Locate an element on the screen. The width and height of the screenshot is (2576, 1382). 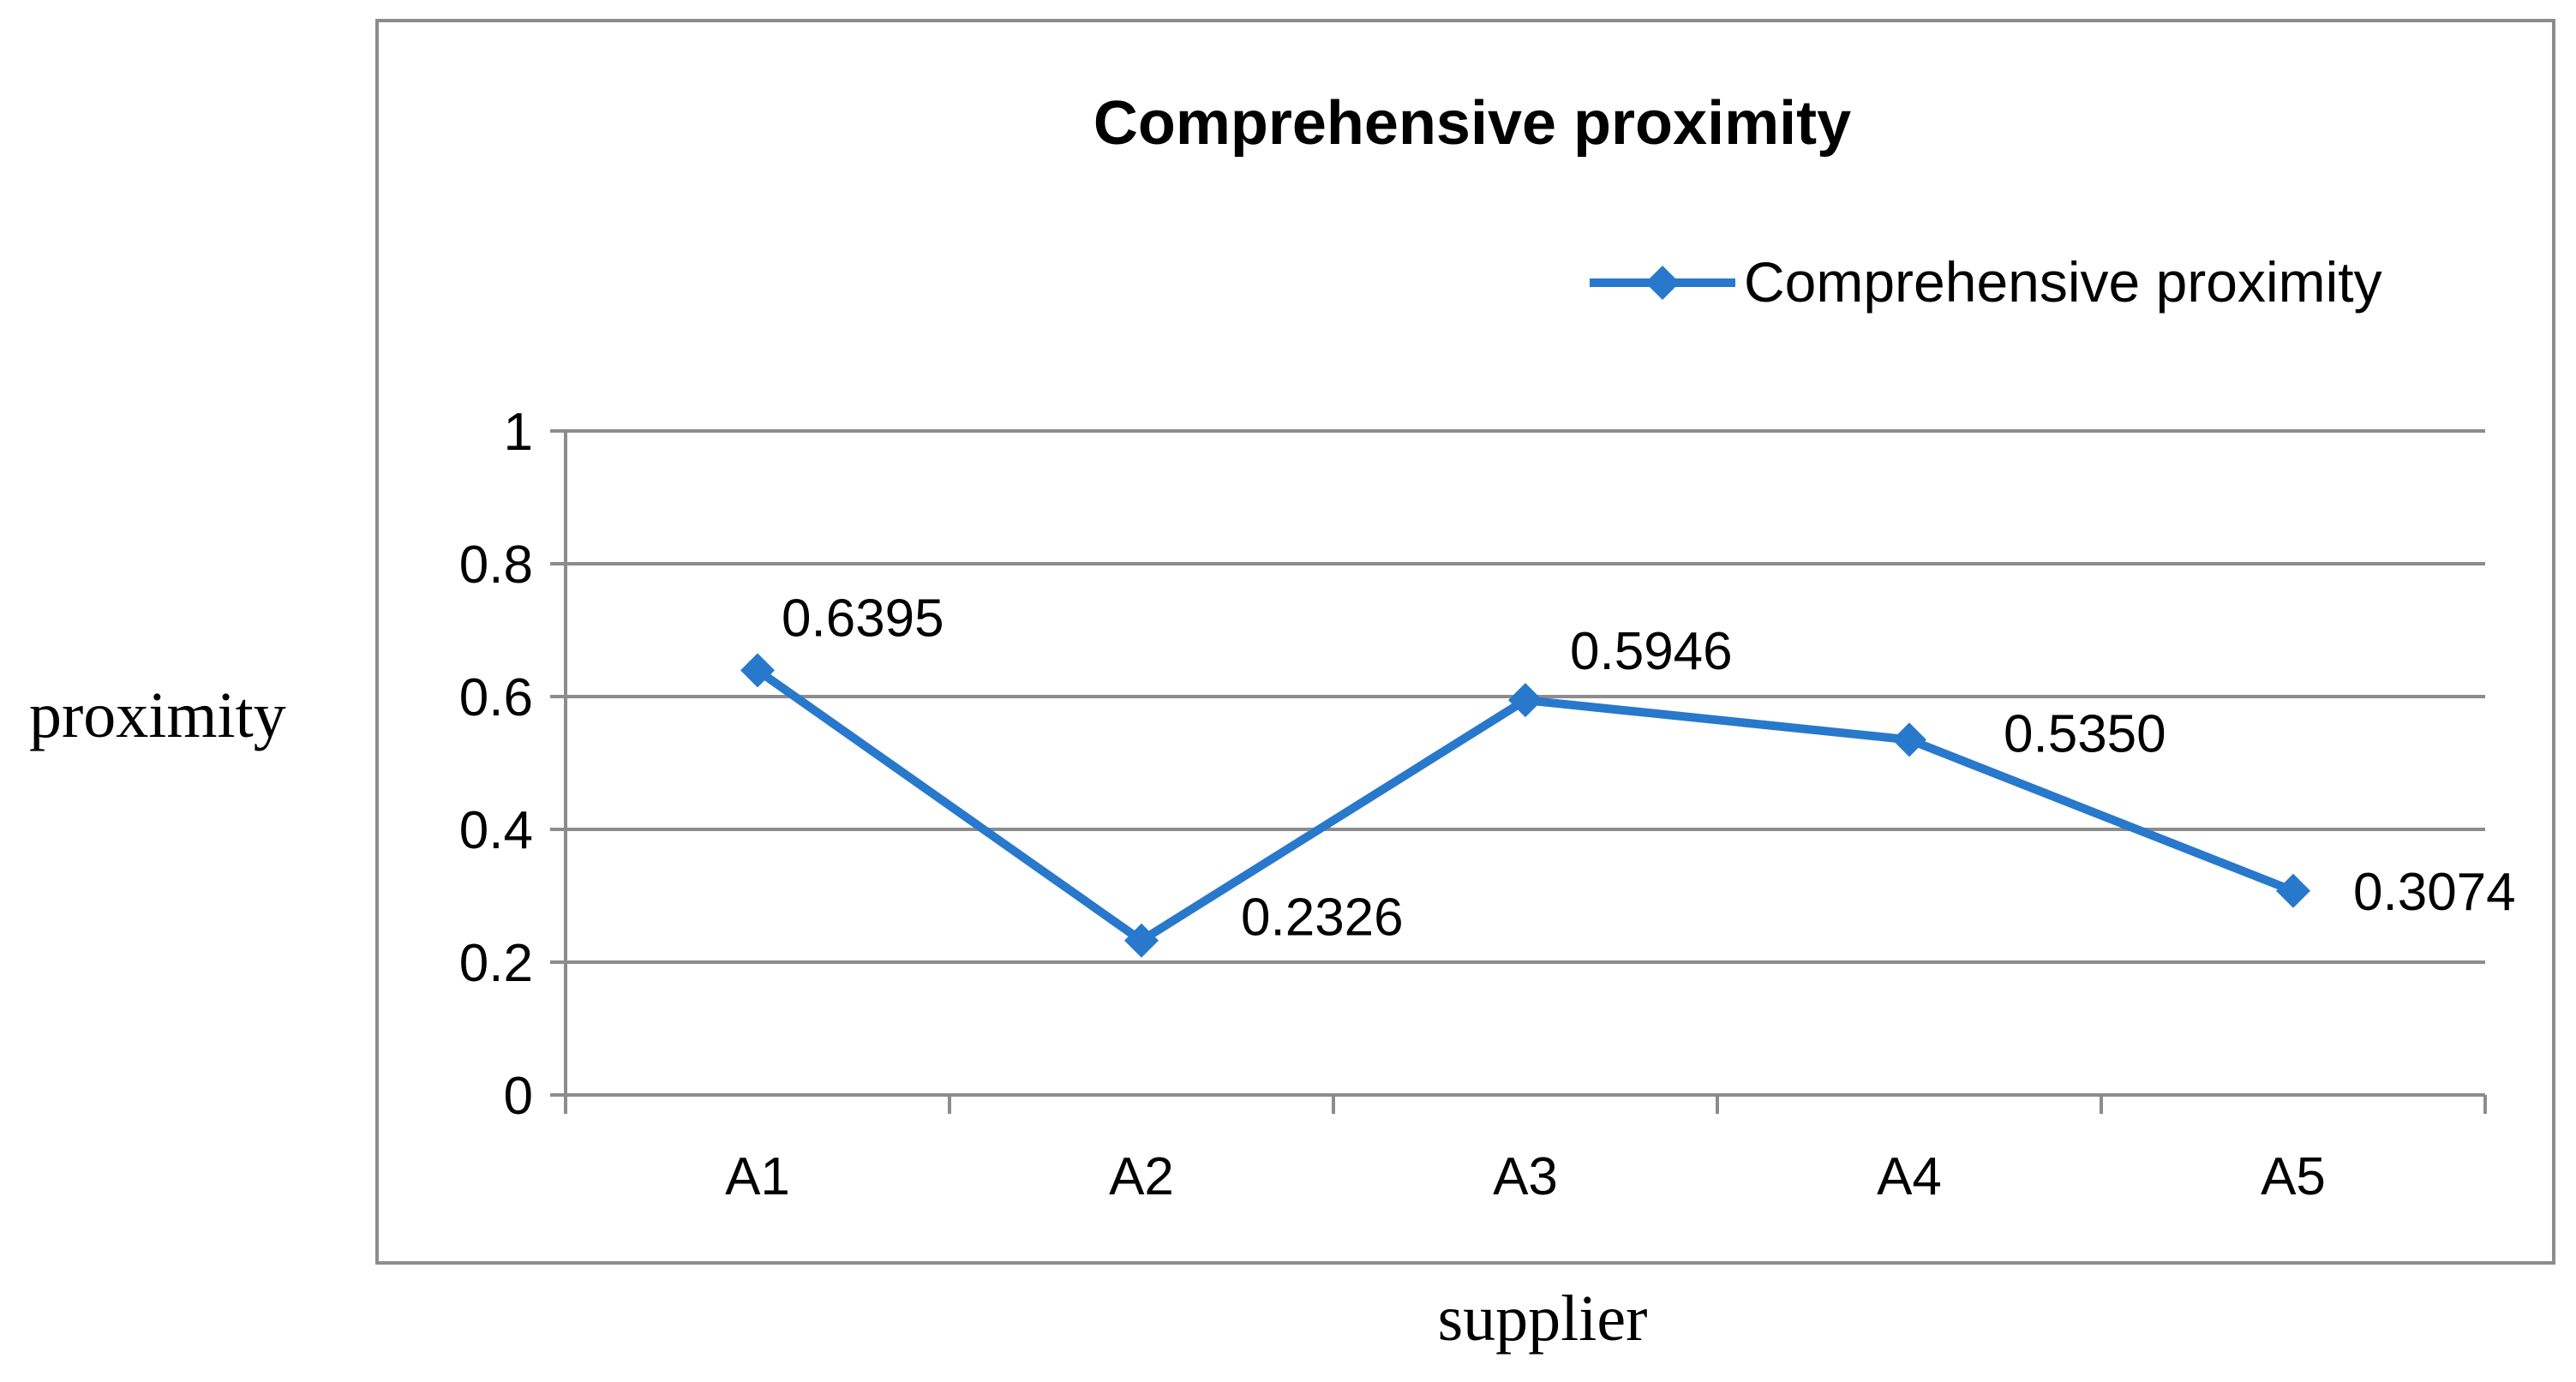
x-tick-label: A1 is located at coordinates (757, 1177).